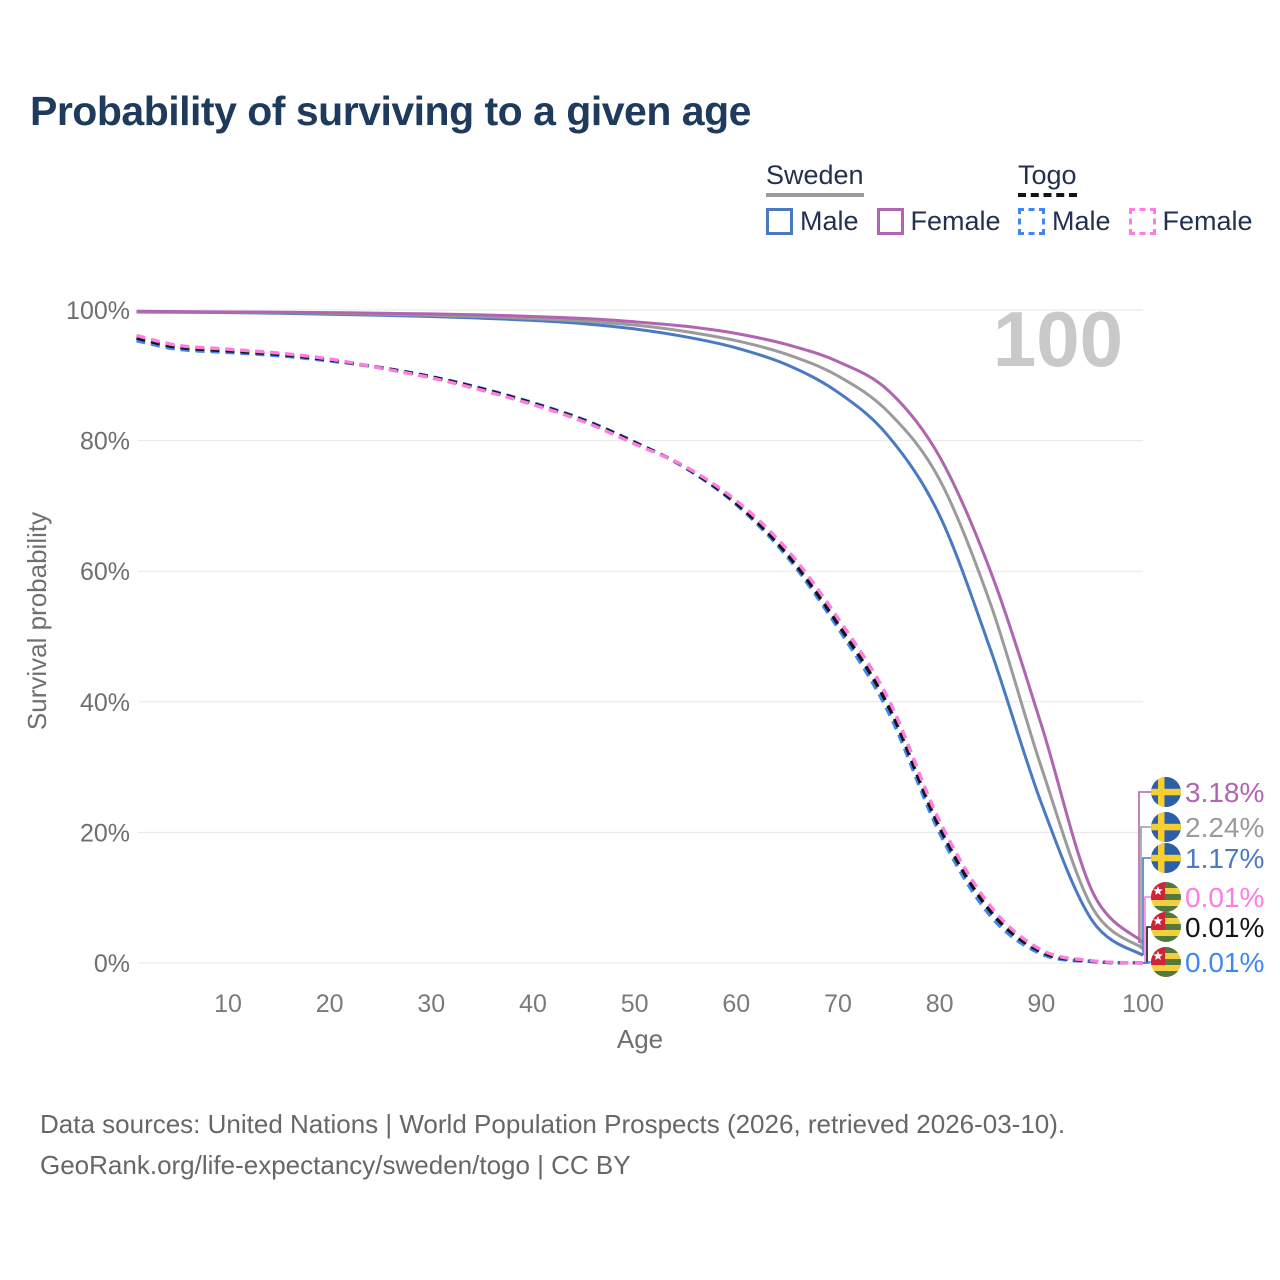  I want to click on end-connector-sweden-total, so click(1145, 888).